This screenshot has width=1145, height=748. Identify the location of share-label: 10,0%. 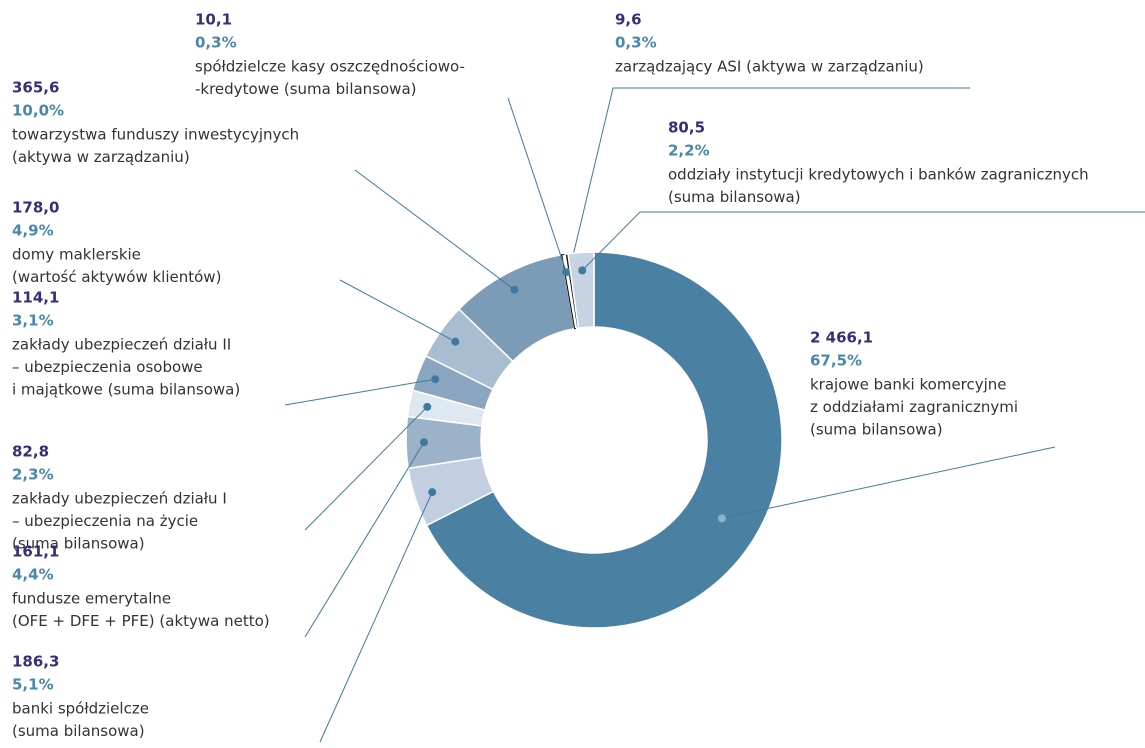
(38, 111).